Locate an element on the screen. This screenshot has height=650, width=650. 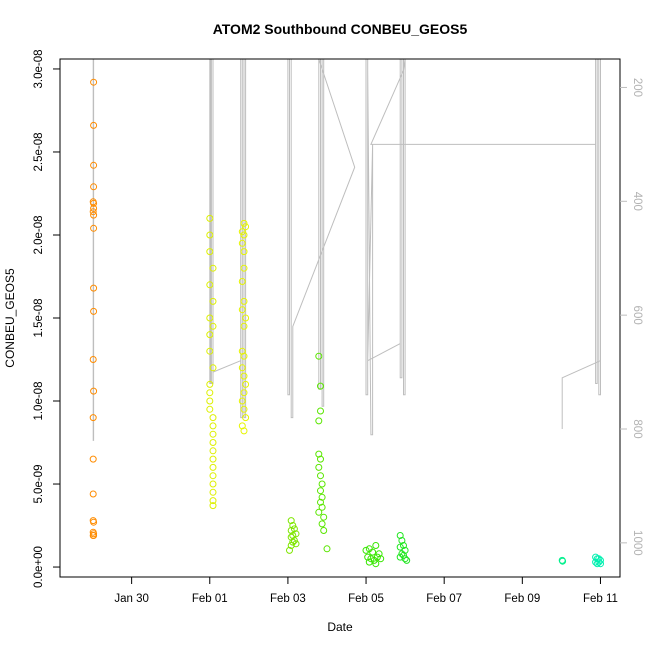
x-tick-label: Feb 07 is located at coordinates (444, 599).